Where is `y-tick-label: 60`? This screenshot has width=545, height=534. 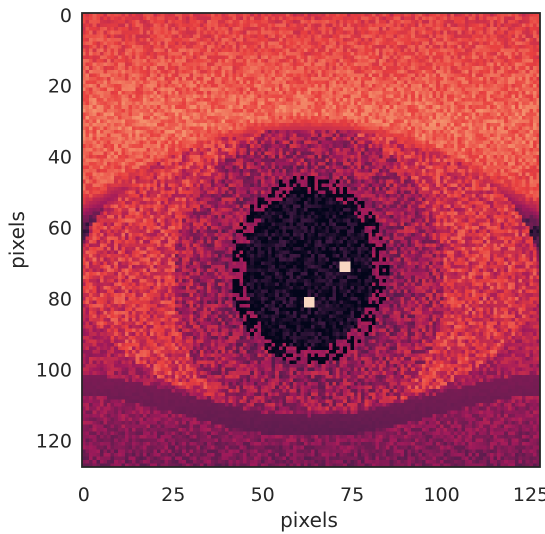
y-tick-label: 60 is located at coordinates (60, 229).